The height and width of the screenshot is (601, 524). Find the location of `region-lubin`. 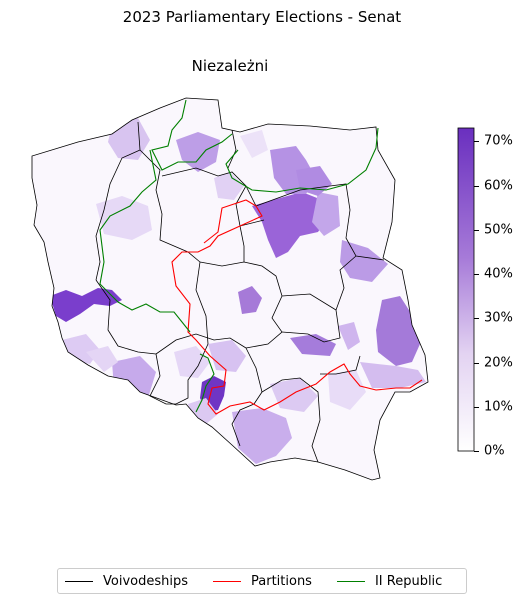

region-lubin is located at coordinates (102, 359).